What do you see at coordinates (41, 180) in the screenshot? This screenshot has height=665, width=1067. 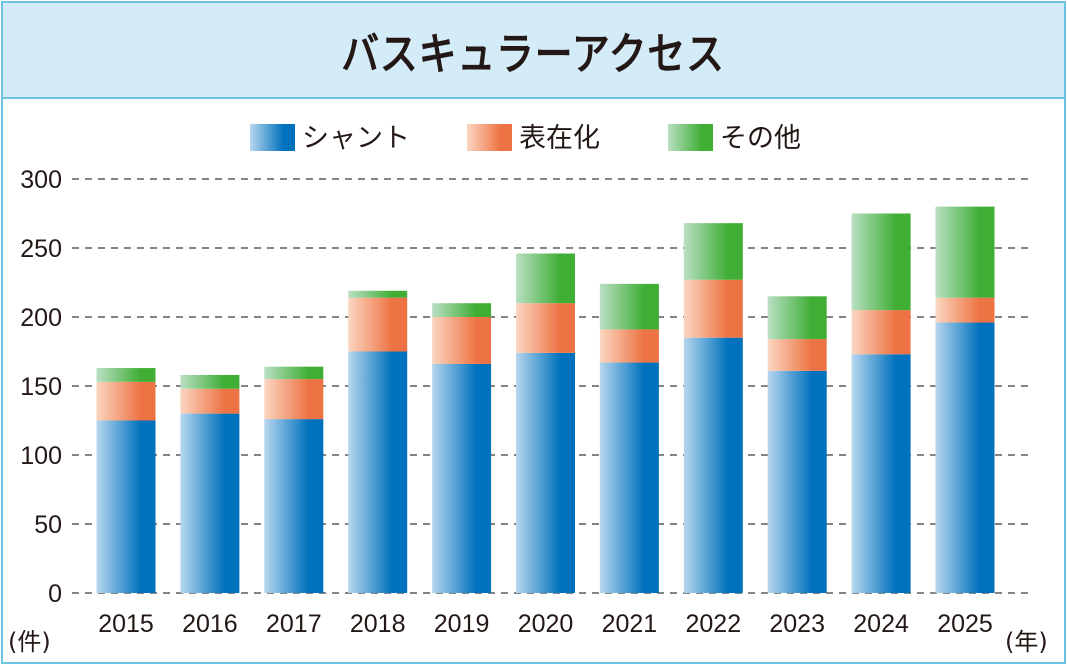 I see `y-tick-label: 300` at bounding box center [41, 180].